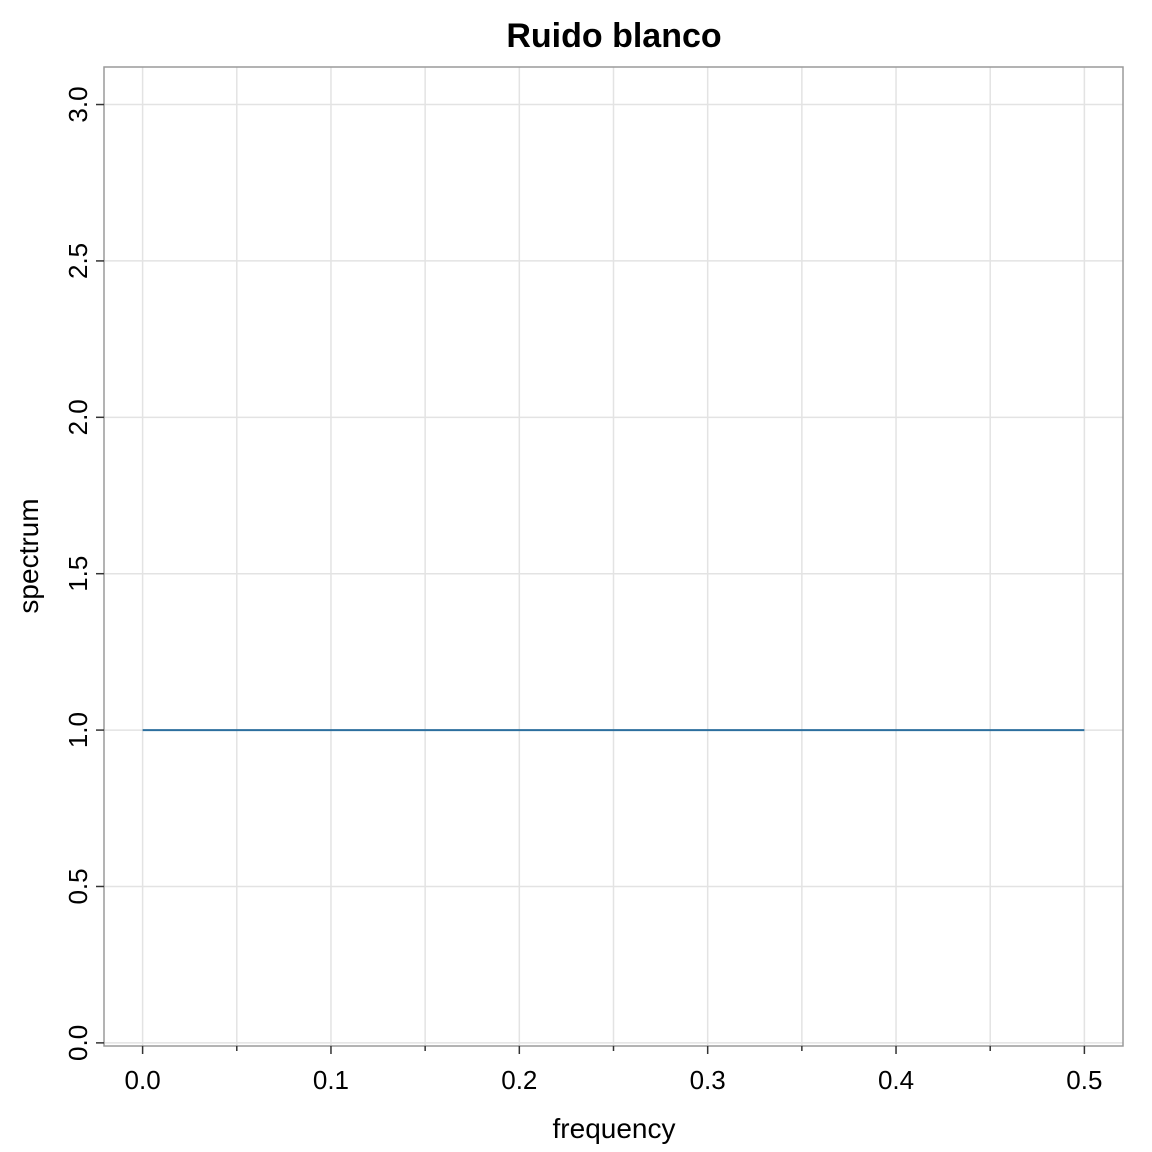 The image size is (1152, 1152). I want to click on x-tick-label: 0.4, so click(896, 1080).